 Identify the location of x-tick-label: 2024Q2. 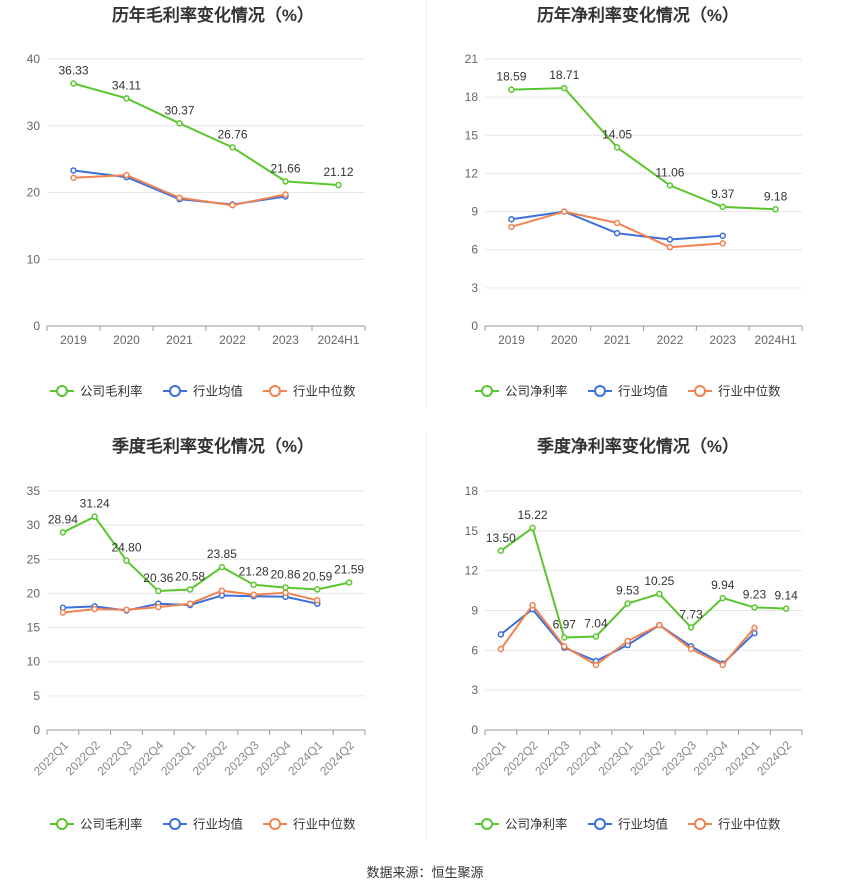
(774, 758).